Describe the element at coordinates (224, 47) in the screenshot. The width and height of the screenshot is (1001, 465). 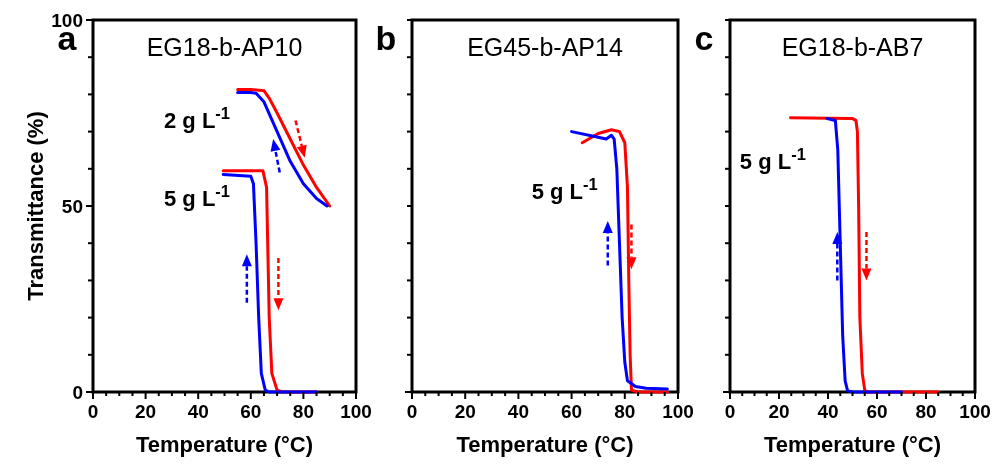
I see `text: EG18-b-AP10` at that location.